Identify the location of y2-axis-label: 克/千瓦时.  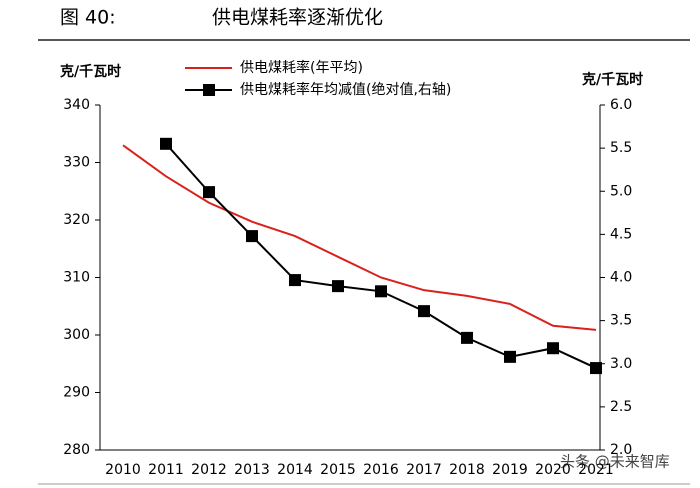
(612, 79).